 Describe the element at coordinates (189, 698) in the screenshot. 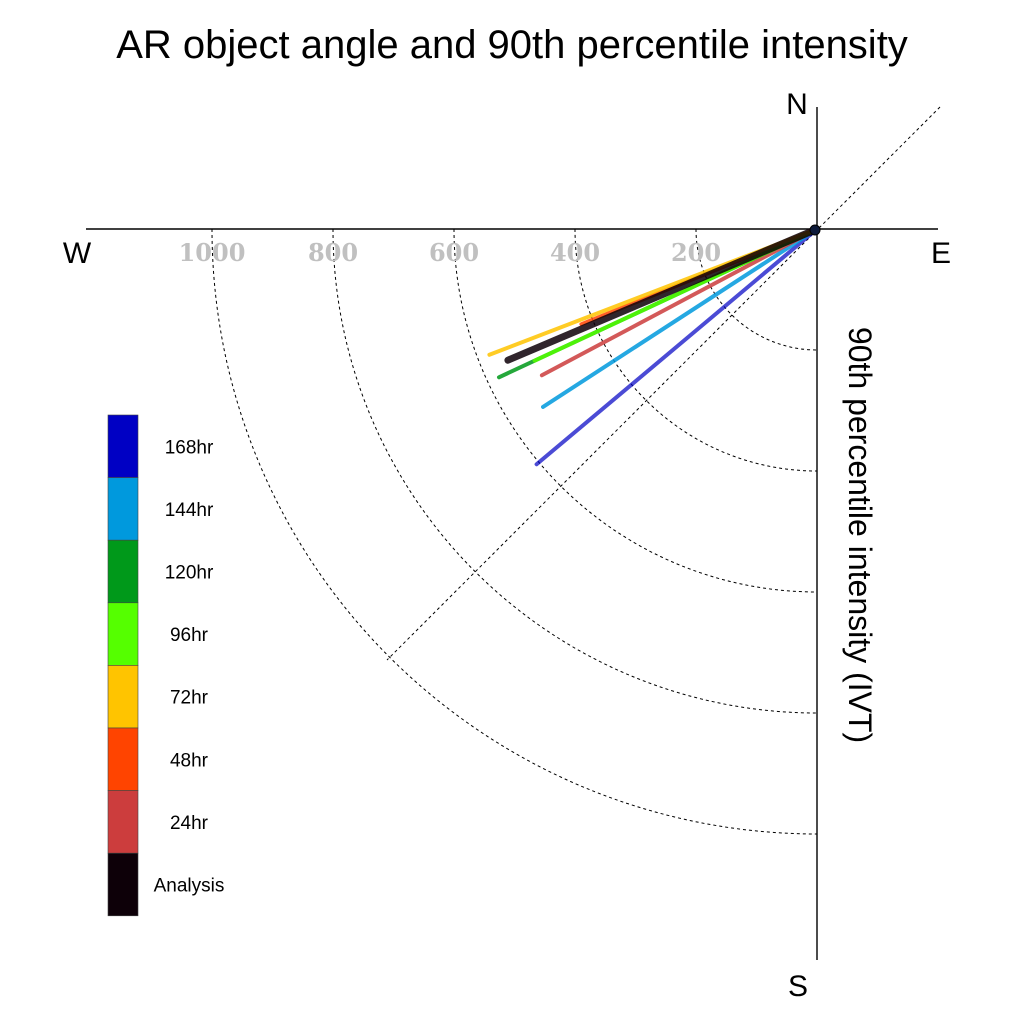

I see `legend-label-72hr: 72hr` at that location.